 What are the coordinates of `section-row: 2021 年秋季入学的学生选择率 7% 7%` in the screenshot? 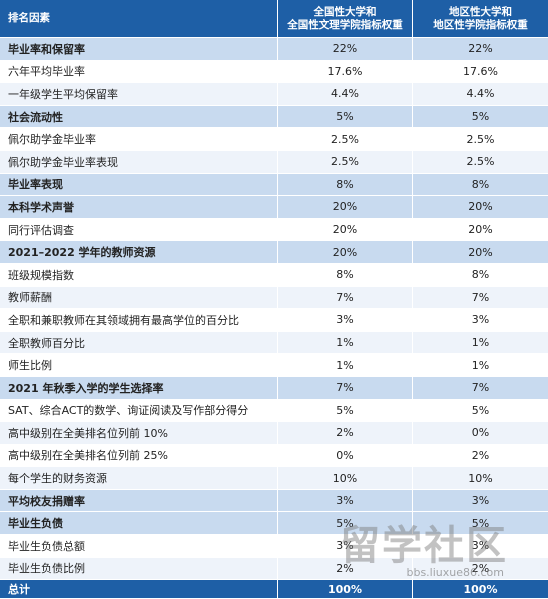 It's located at (274, 388).